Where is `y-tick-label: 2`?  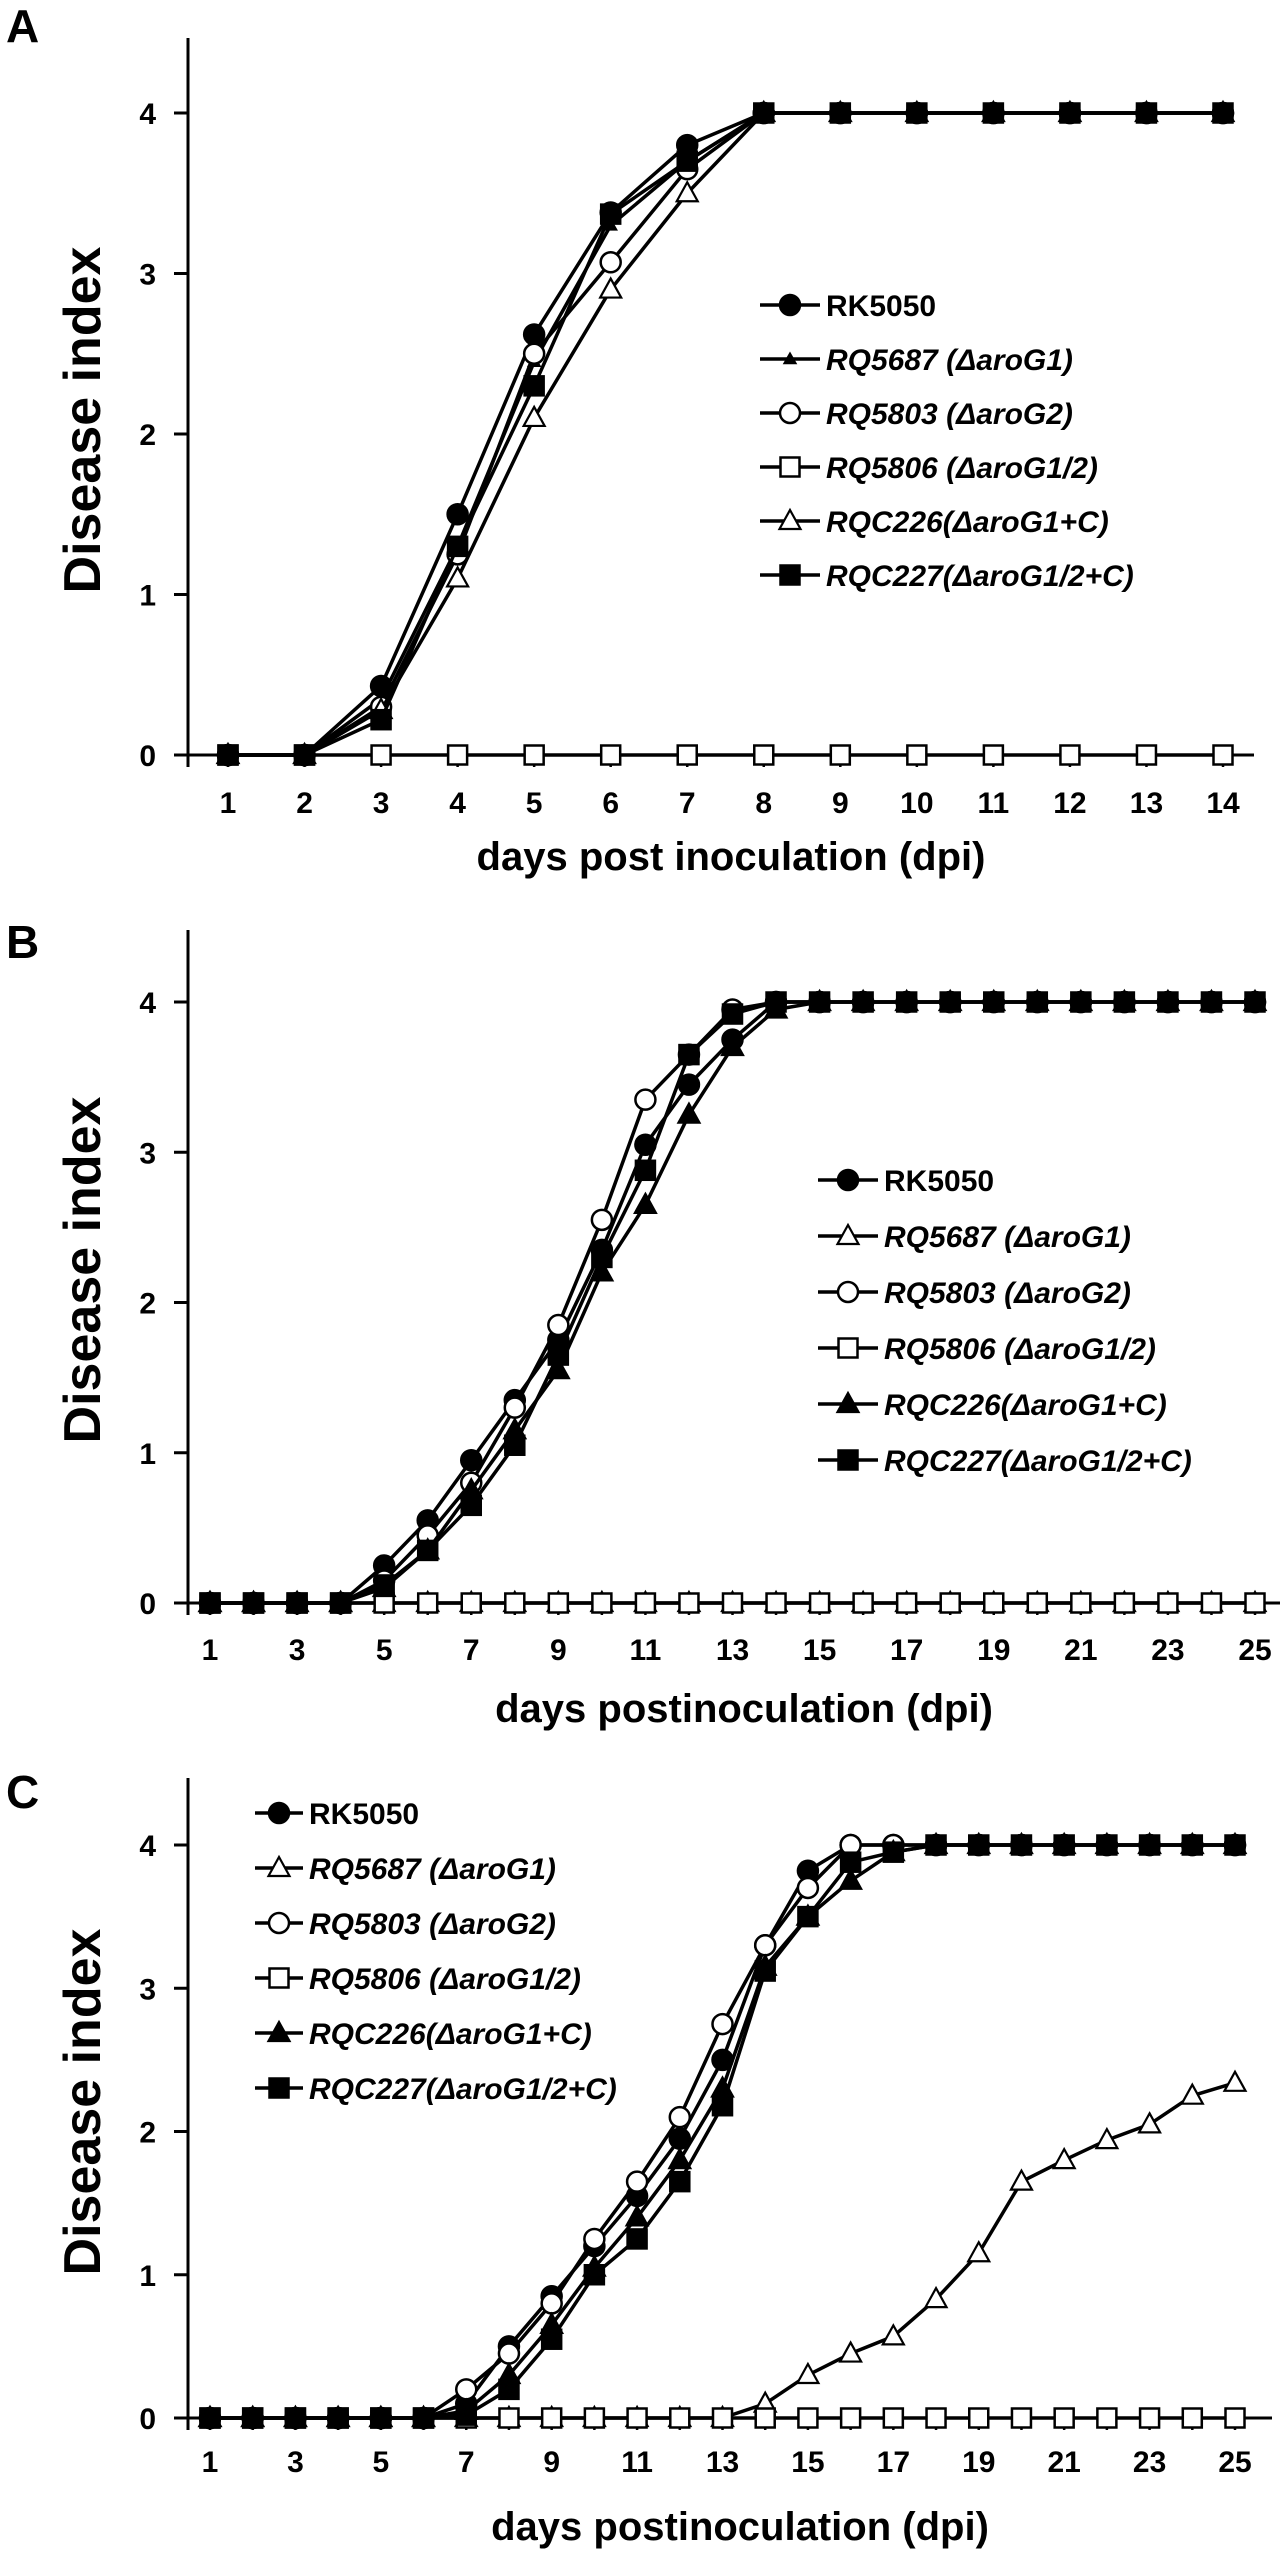 y-tick-label: 2 is located at coordinates (147, 435).